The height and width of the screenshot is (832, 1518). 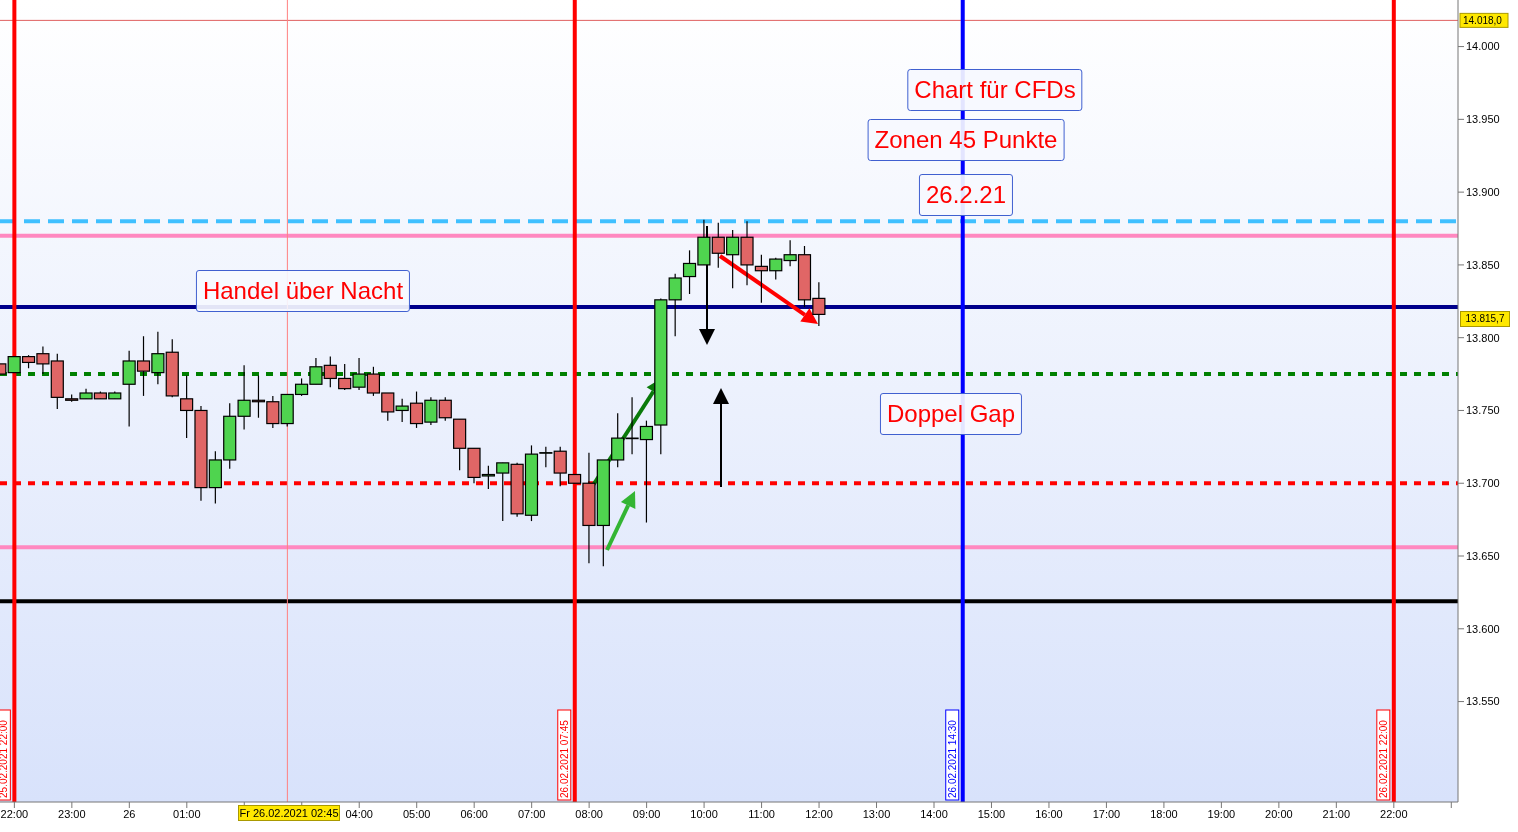 I want to click on x-tick-label: 26, so click(x=129, y=813).